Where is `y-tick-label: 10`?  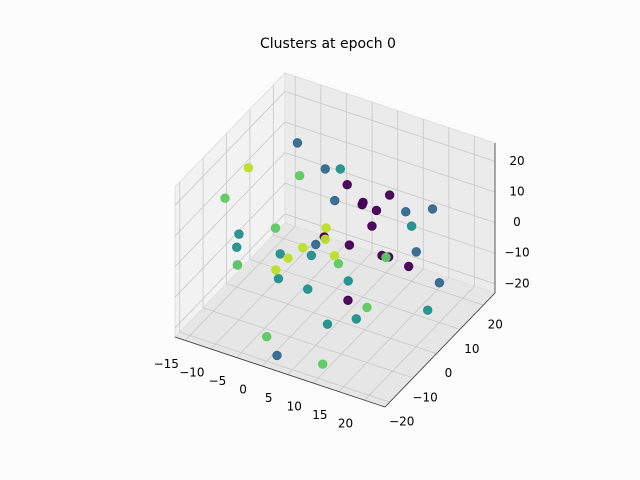
y-tick-label: 10 is located at coordinates (471, 349).